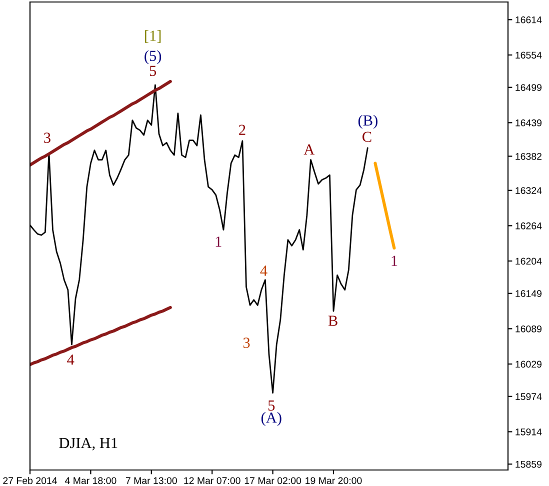  What do you see at coordinates (334, 480) in the screenshot?
I see `x-tick-label: 19 Mar 20:00` at bounding box center [334, 480].